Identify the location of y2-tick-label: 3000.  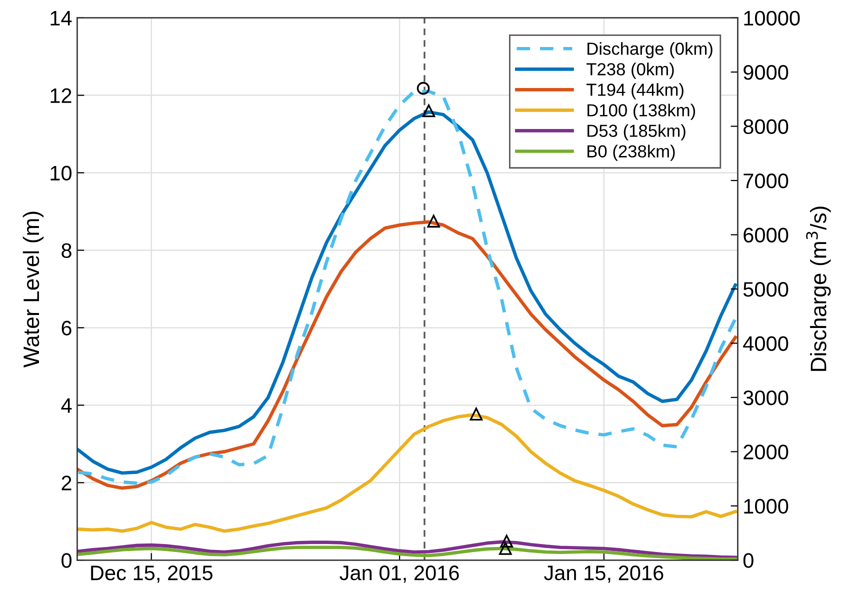
(765, 398).